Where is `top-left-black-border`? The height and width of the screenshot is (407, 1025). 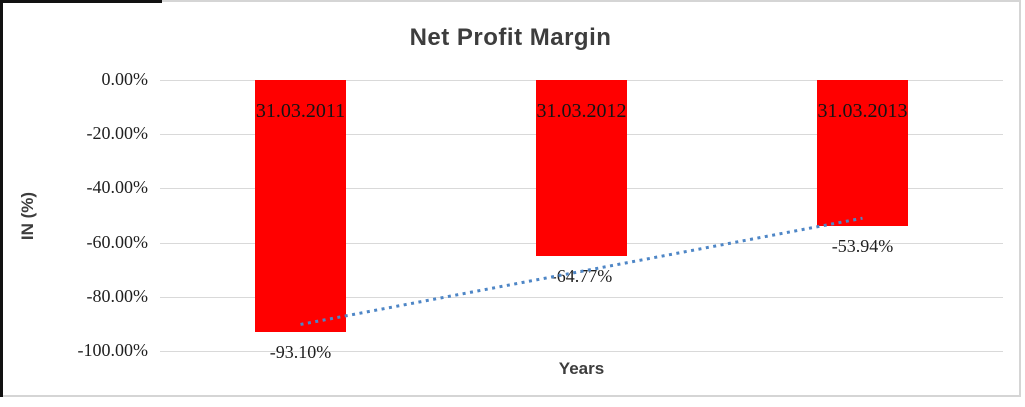 top-left-black-border is located at coordinates (81, 1).